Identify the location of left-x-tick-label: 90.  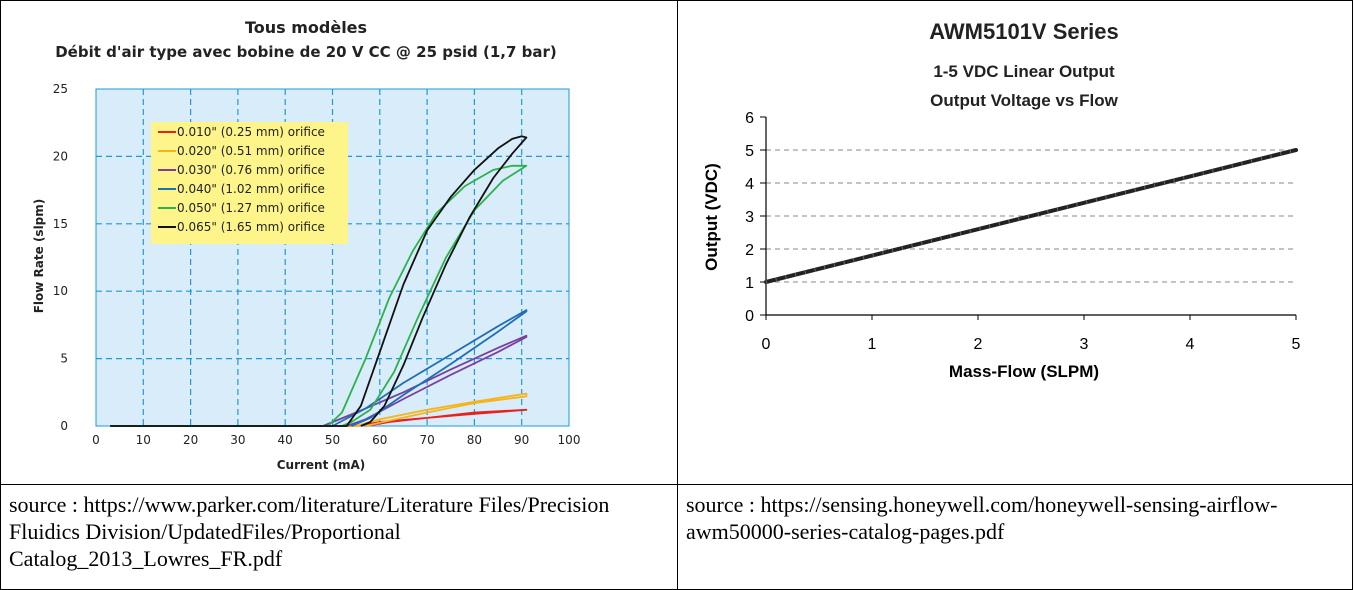
(521, 440).